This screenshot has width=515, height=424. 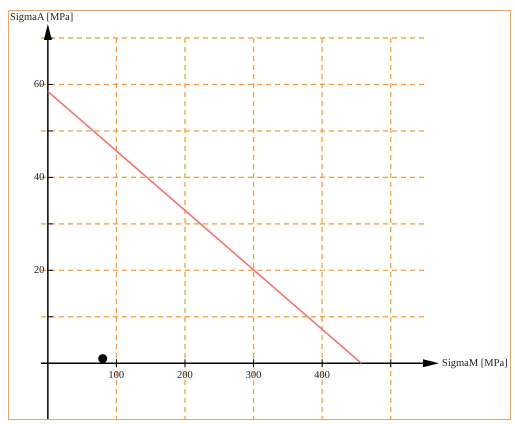 What do you see at coordinates (475, 363) in the screenshot?
I see `x-axis-title: SigmaM [MPa]` at bounding box center [475, 363].